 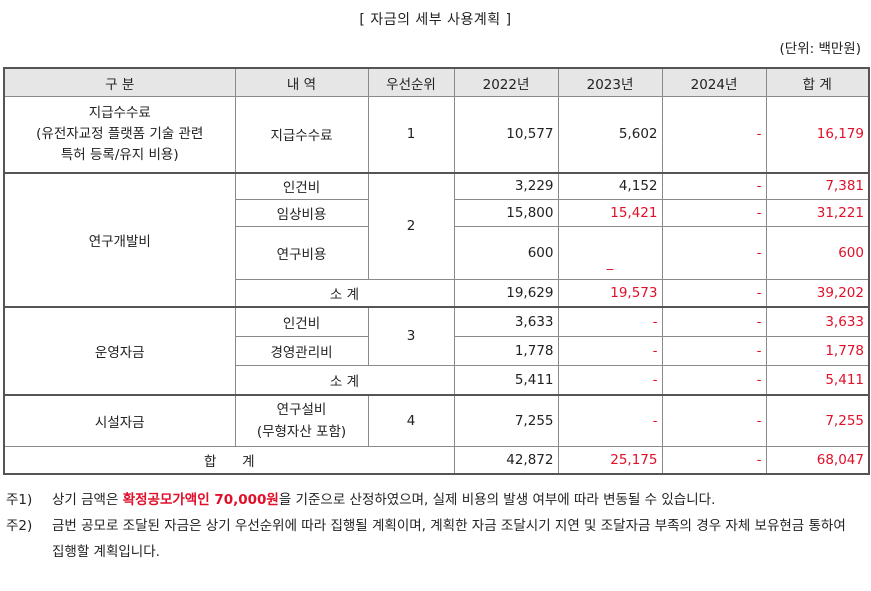 I want to click on rnd-clinical-2022: 15,800, so click(x=506, y=213).